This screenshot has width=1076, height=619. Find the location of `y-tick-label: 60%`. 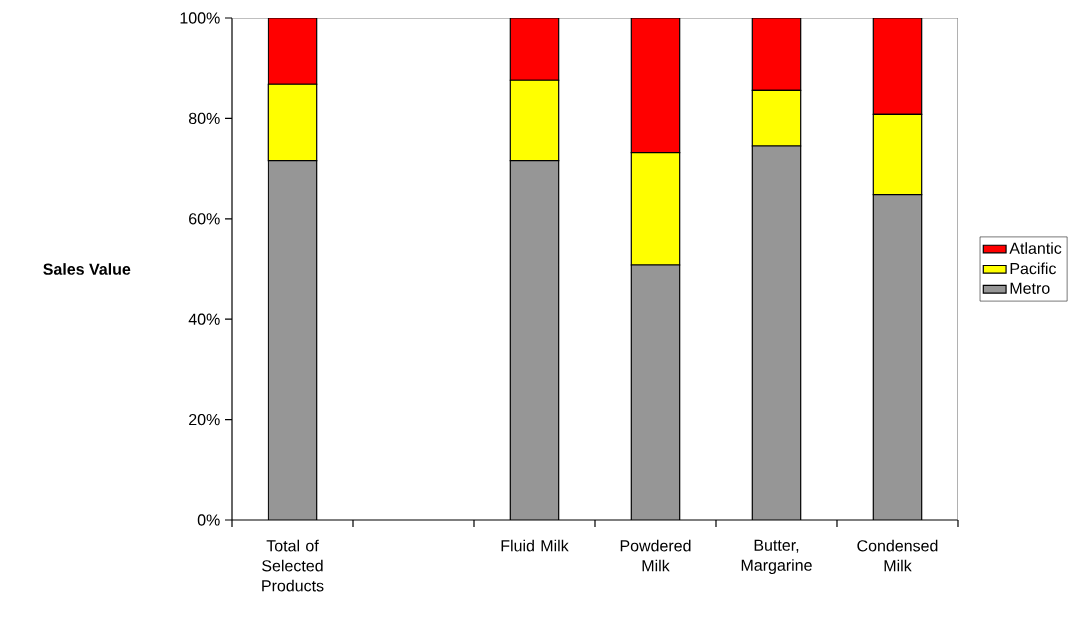

y-tick-label: 60% is located at coordinates (204, 219).